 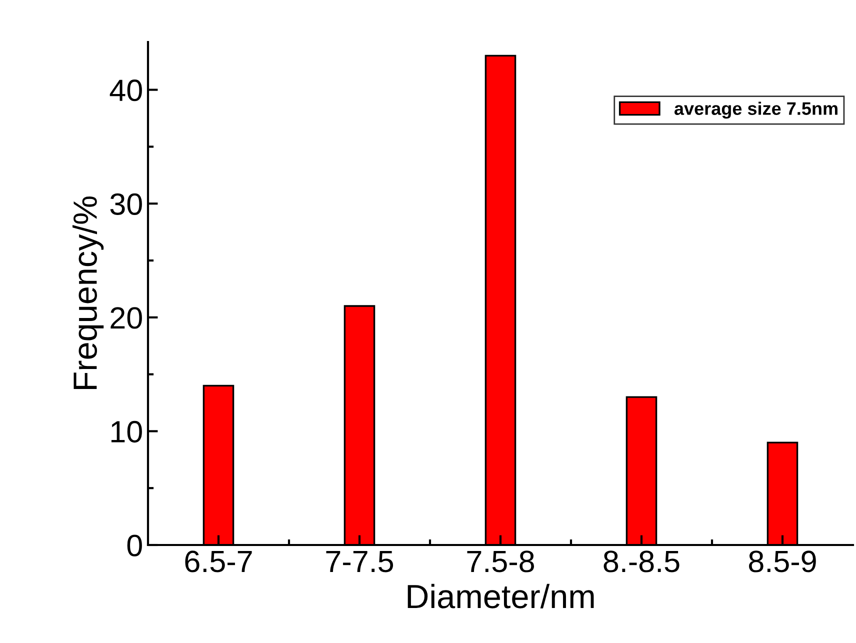 What do you see at coordinates (782, 561) in the screenshot?
I see `x-tick-label: 8.5-9` at bounding box center [782, 561].